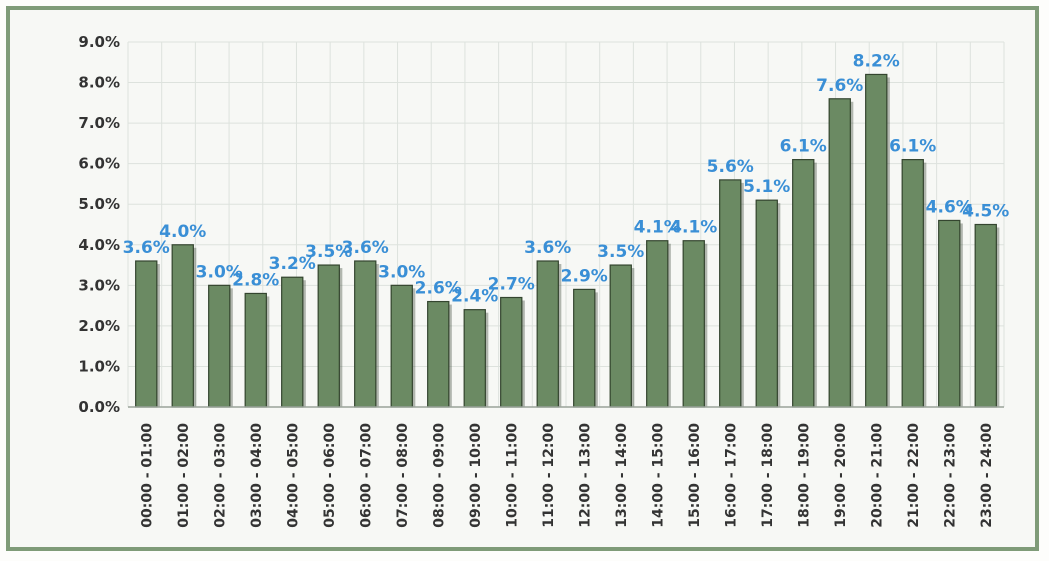  What do you see at coordinates (511, 285) in the screenshot?
I see `data-label: 2.7%` at bounding box center [511, 285].